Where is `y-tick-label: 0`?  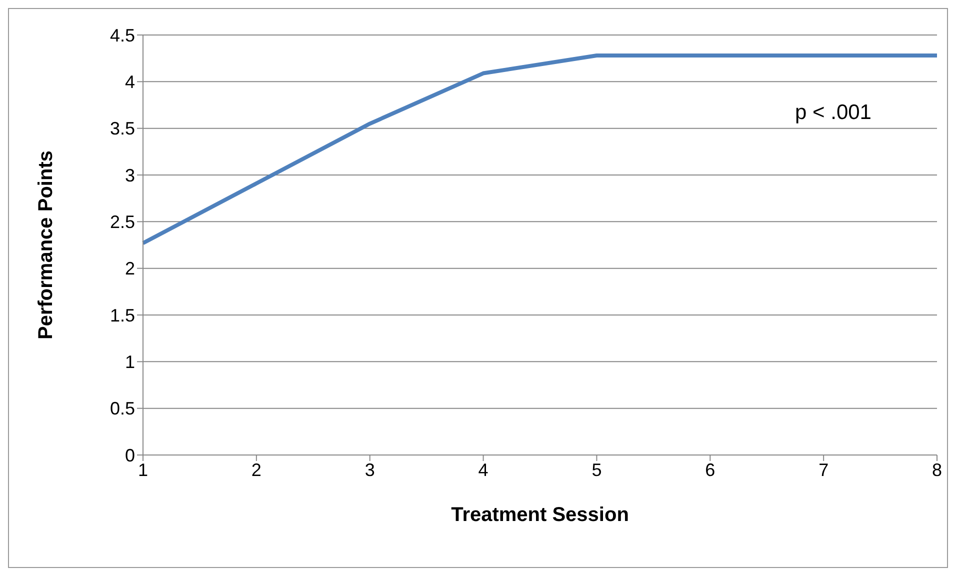
y-tick-label: 0 is located at coordinates (129, 455).